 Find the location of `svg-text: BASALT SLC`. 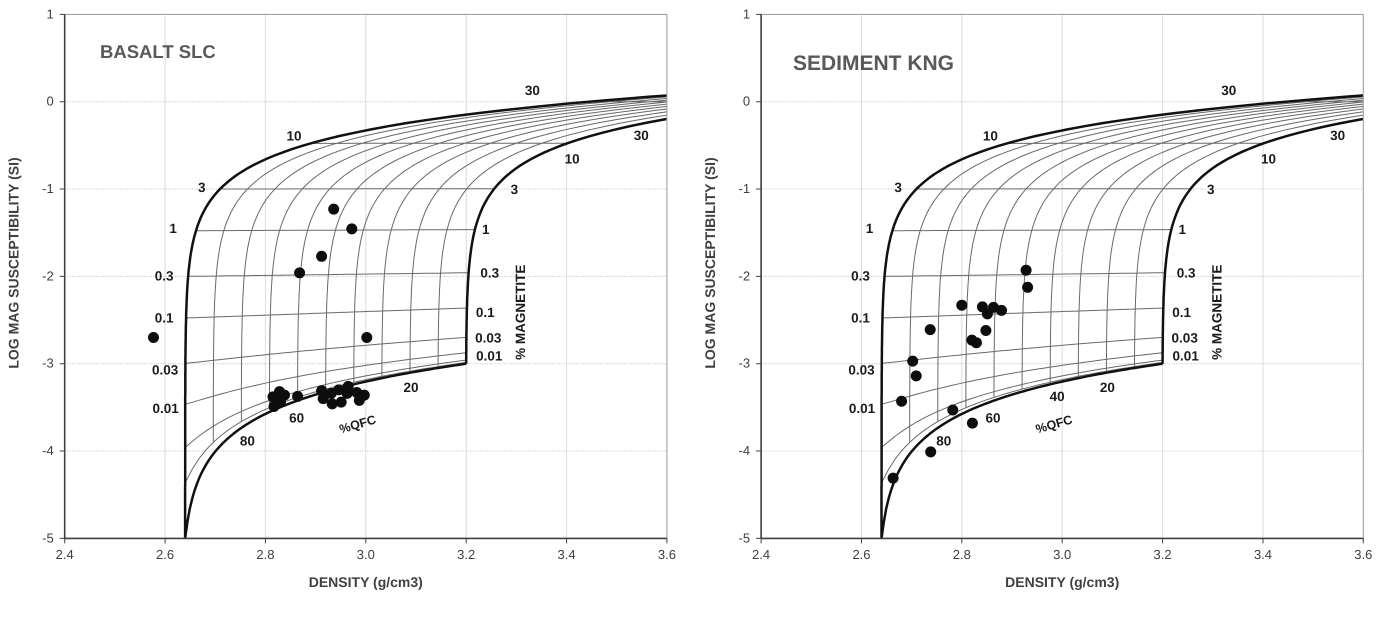

svg-text: BASALT SLC is located at coordinates (158, 51).